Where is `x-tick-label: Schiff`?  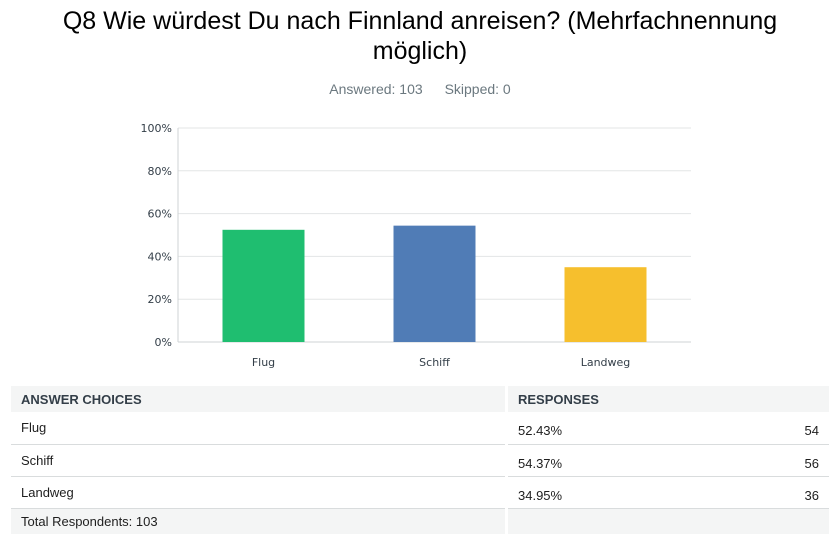 x-tick-label: Schiff is located at coordinates (434, 362).